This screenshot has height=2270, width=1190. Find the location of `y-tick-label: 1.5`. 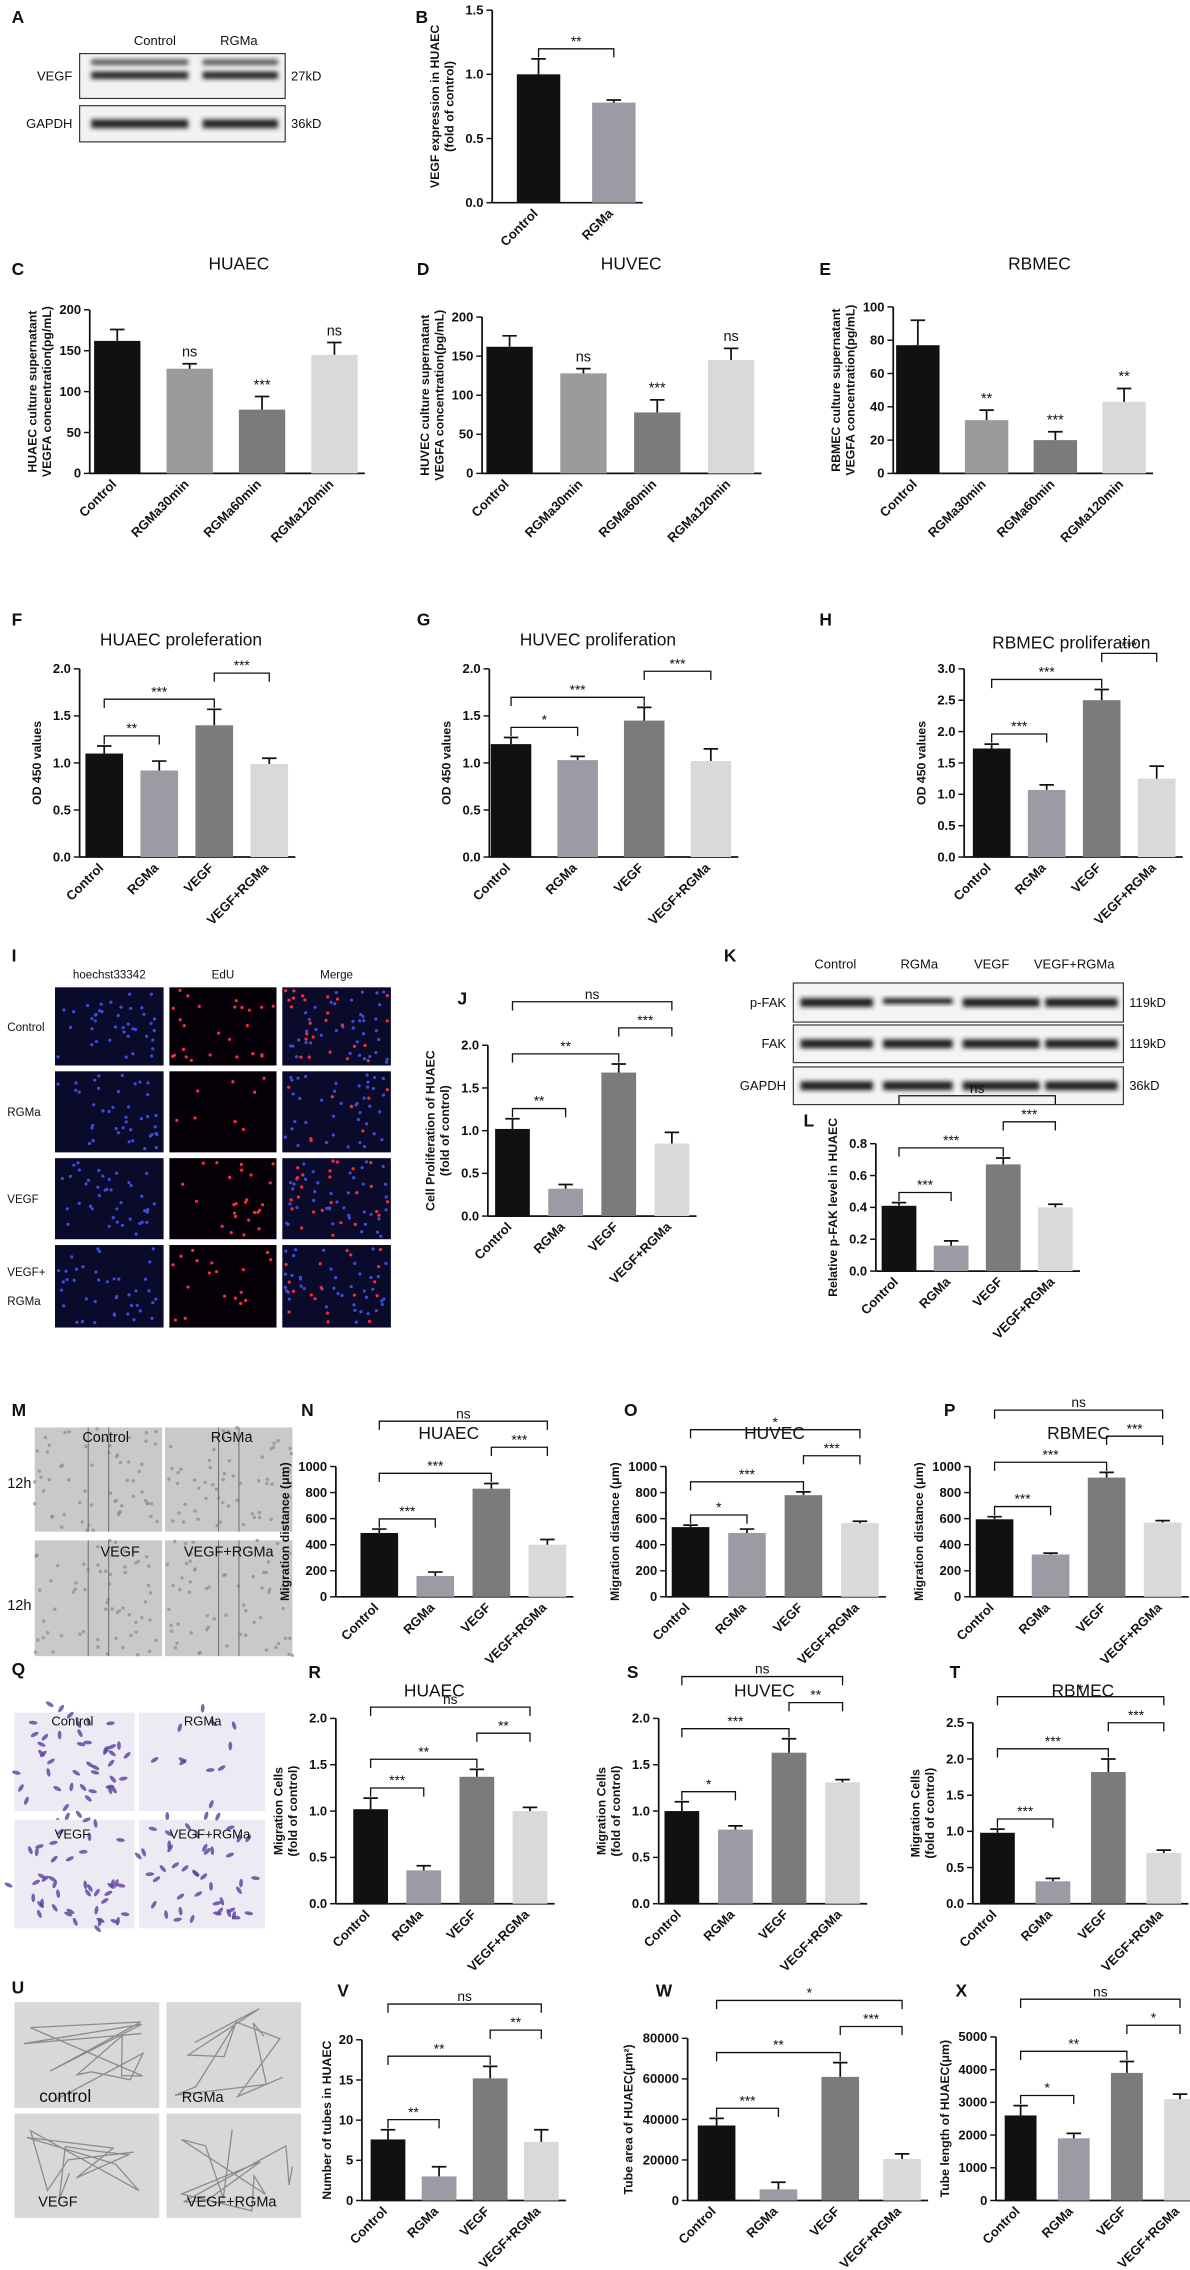

y-tick-label: 1.5 is located at coordinates (62, 715).